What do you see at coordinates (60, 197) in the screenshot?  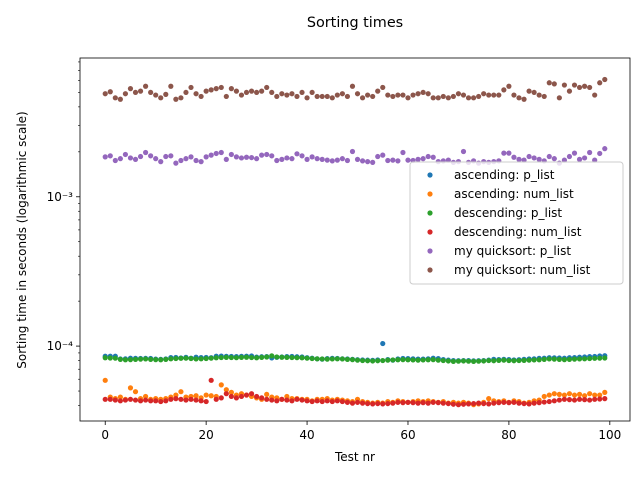 I see `y-tick-label: 10⁻³` at bounding box center [60, 197].